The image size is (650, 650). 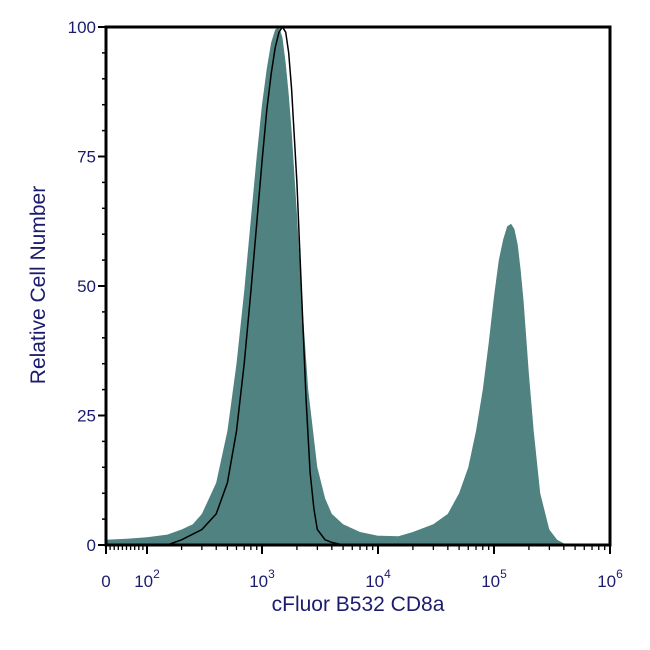 What do you see at coordinates (147, 579) in the screenshot?
I see `x-tick-label: 10²` at bounding box center [147, 579].